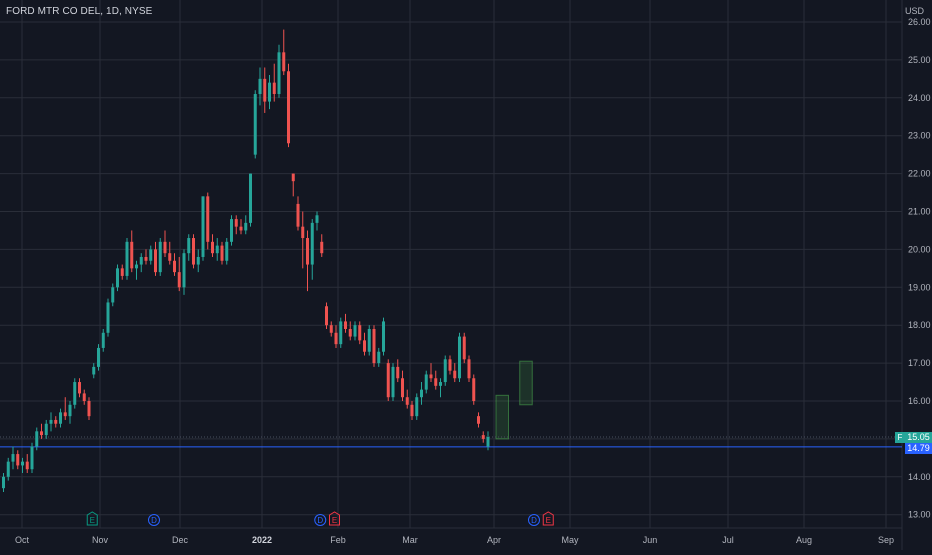 This screenshot has height=555, width=932. I want to click on x-tick-label: May, so click(570, 540).